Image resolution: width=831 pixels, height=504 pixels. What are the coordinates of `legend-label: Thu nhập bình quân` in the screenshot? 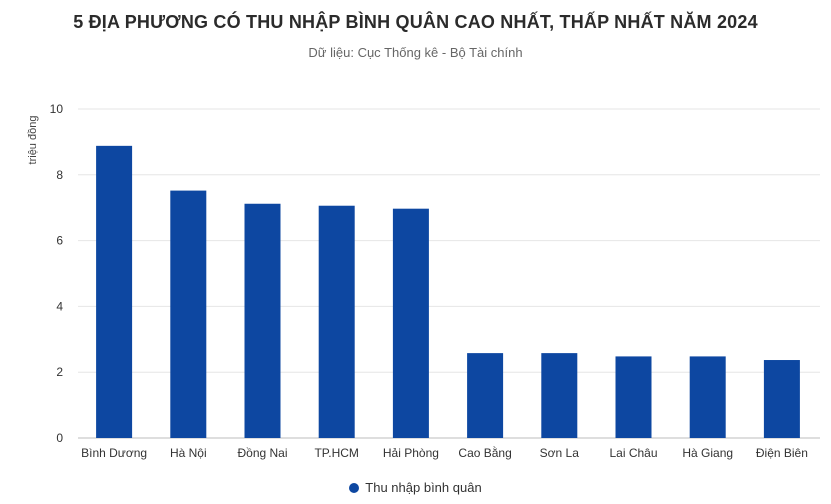 It's located at (423, 487).